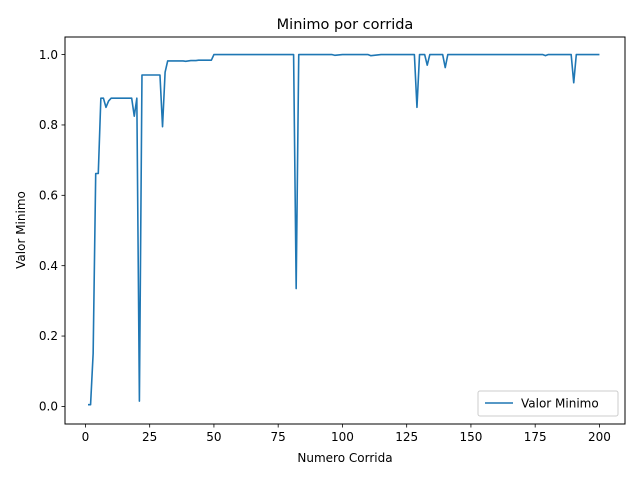 This screenshot has height=480, width=640. I want to click on x-tick-label: 175, so click(535, 437).